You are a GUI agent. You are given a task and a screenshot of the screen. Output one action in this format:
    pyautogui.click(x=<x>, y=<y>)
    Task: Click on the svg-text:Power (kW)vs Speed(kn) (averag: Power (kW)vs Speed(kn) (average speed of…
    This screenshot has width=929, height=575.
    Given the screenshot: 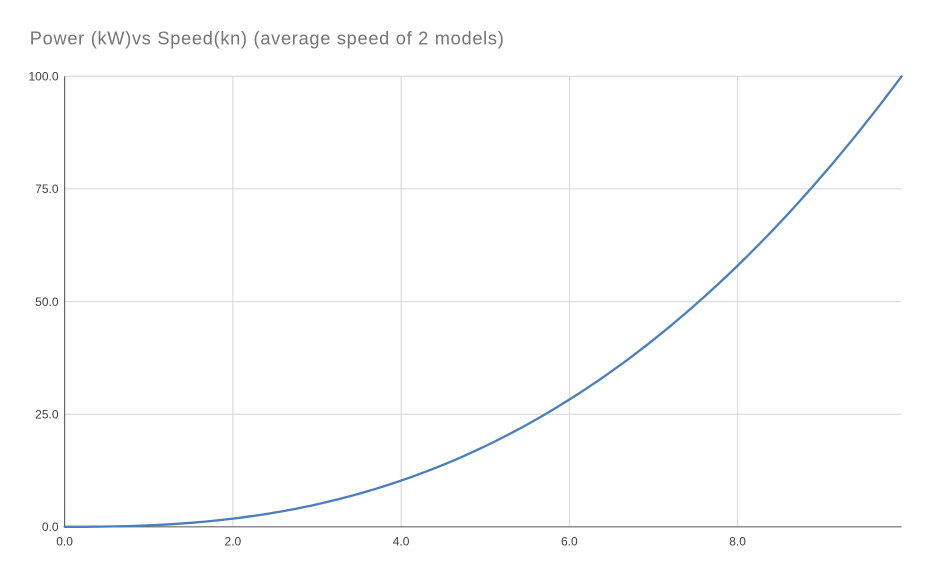 What is the action you would take?
    pyautogui.click(x=267, y=38)
    